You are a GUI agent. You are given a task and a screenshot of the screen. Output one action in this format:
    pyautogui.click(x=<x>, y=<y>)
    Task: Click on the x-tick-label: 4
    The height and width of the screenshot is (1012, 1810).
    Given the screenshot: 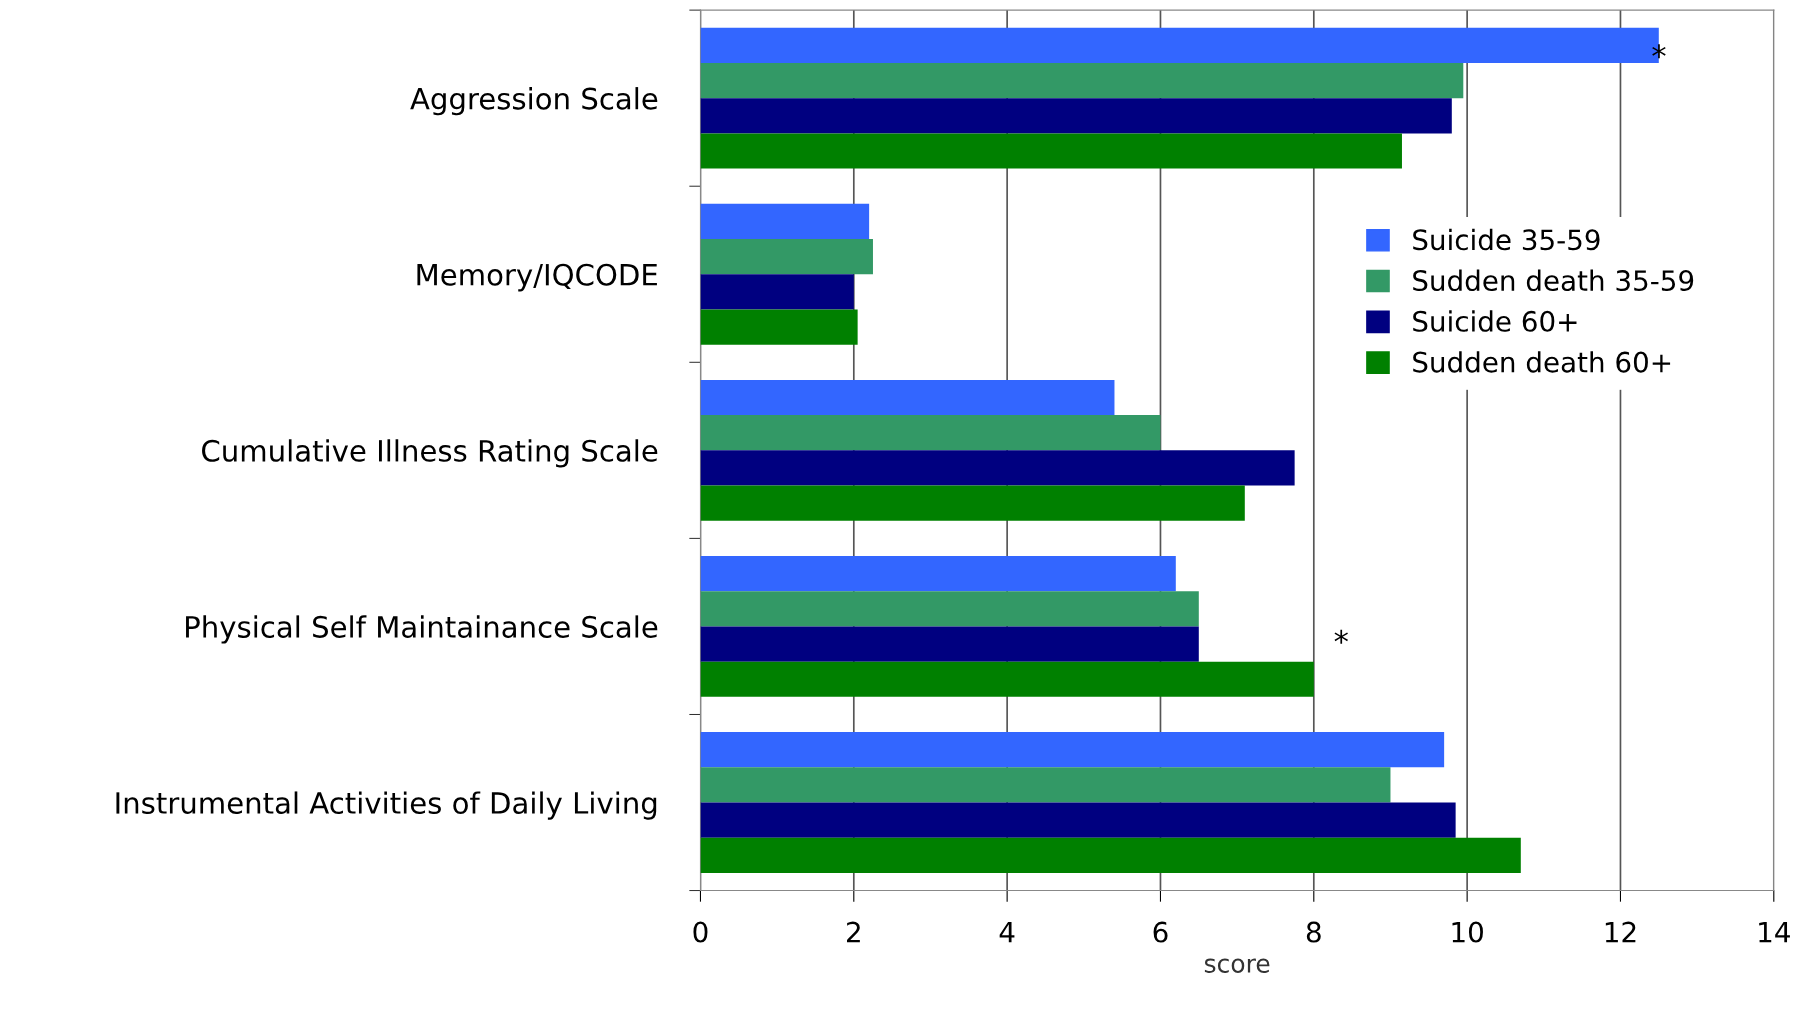 What is the action you would take?
    pyautogui.click(x=1007, y=932)
    